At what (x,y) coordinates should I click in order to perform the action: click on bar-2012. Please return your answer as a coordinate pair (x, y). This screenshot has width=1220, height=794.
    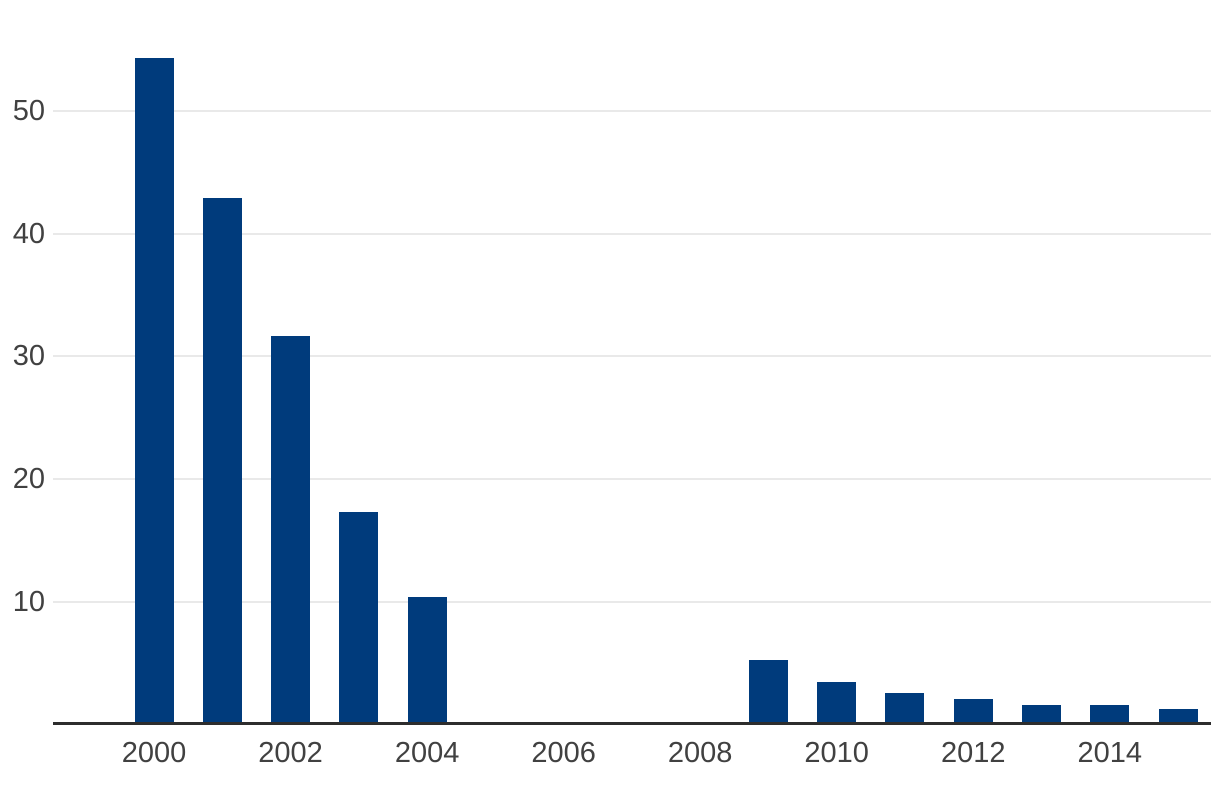
    Looking at the image, I should click on (973, 711).